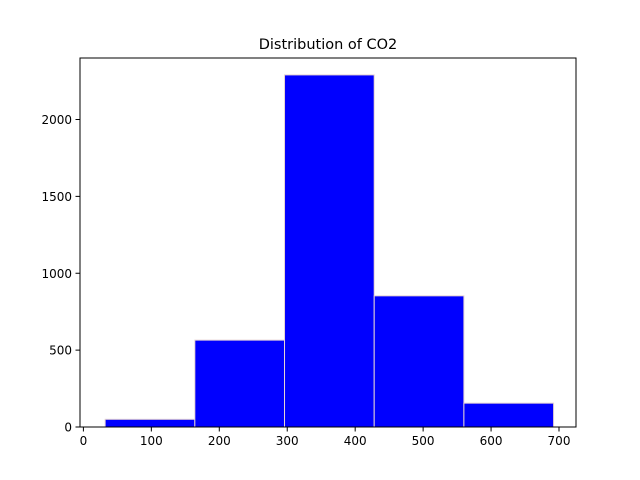 The width and height of the screenshot is (640, 480). What do you see at coordinates (151, 441) in the screenshot?
I see `x-tick-label-1: 100` at bounding box center [151, 441].